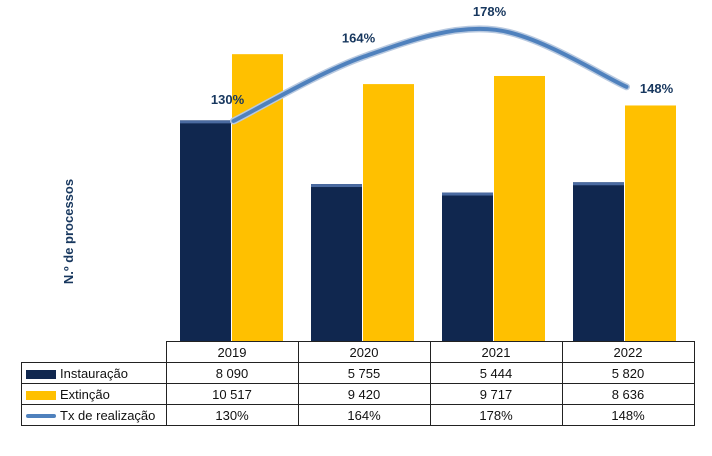 This screenshot has width=712, height=456. I want to click on data-label-tx-2020: 164%, so click(359, 37).